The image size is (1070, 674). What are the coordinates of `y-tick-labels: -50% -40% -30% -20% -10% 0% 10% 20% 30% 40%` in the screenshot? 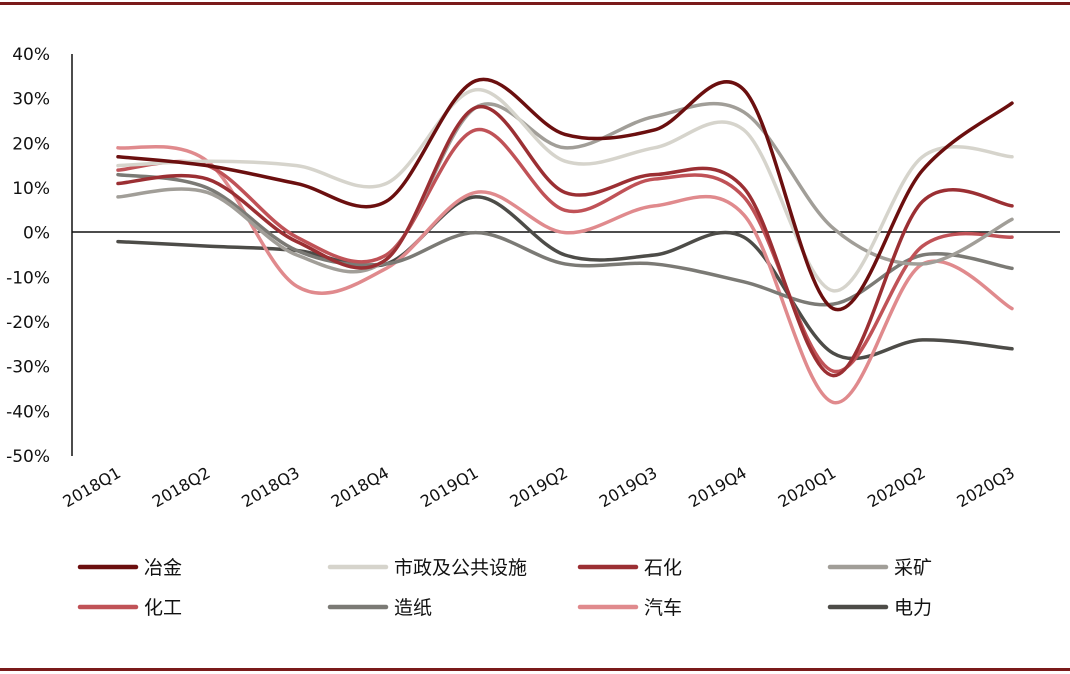 It's located at (28, 256).